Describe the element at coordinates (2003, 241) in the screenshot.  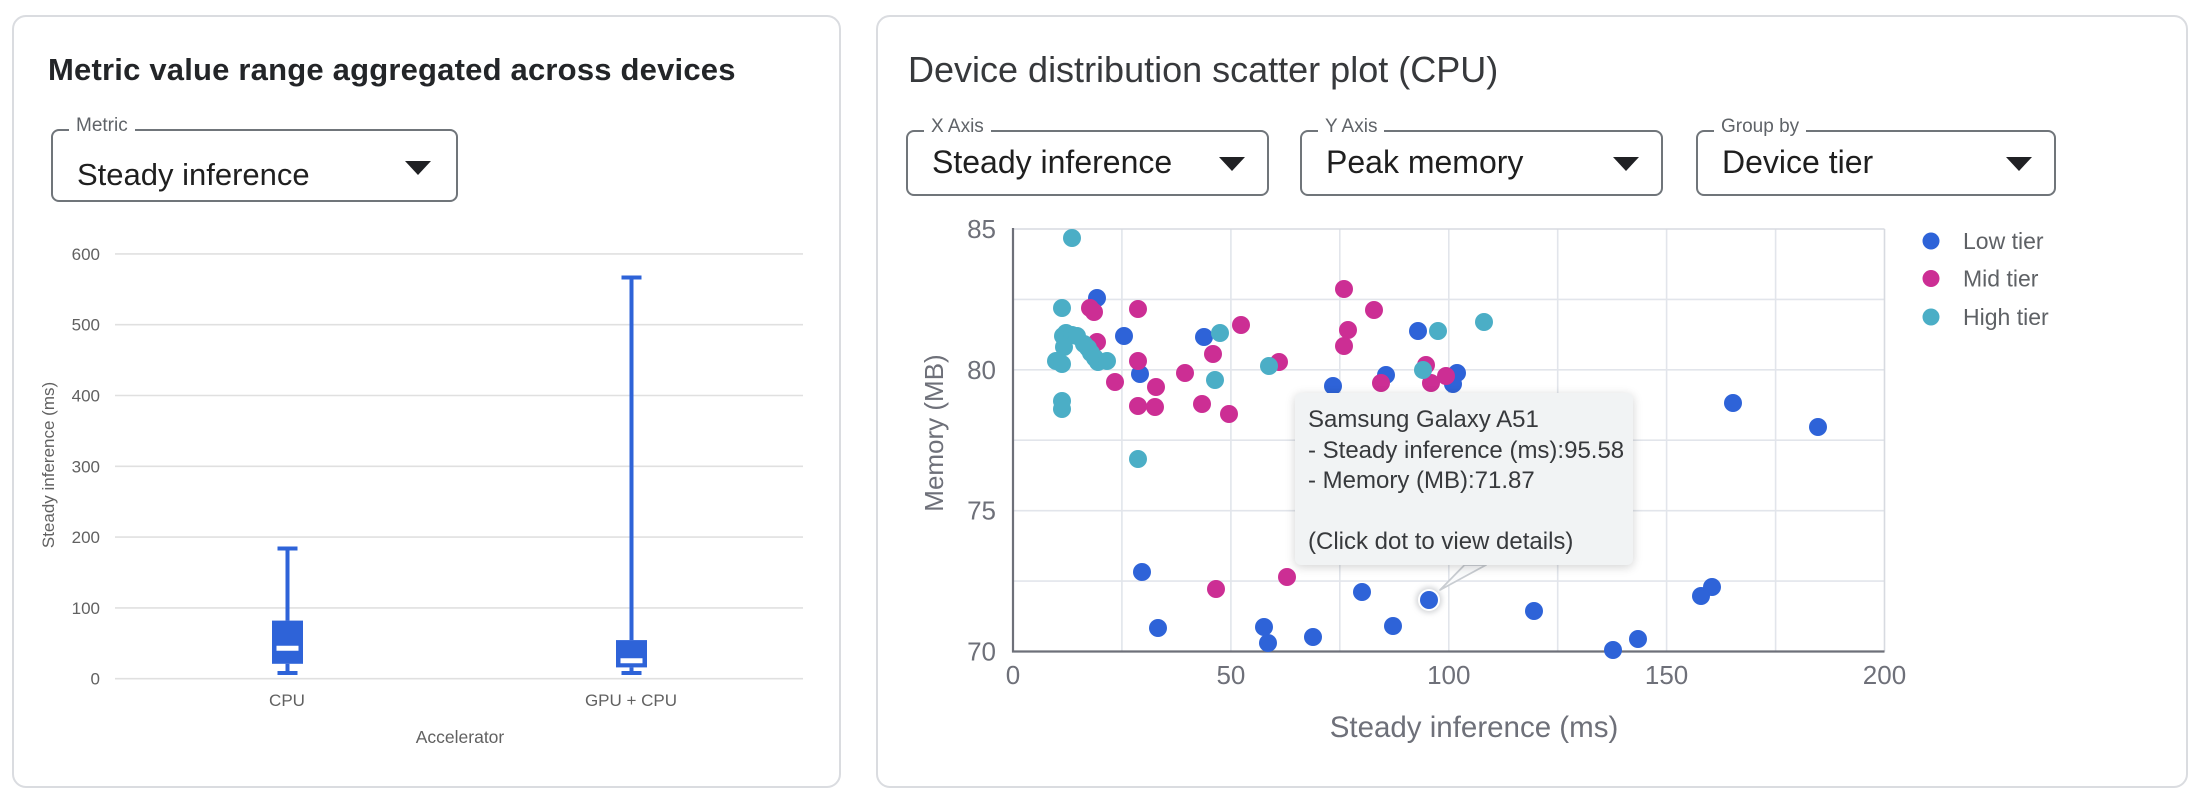
I see `svg-text: Low tier` at that location.